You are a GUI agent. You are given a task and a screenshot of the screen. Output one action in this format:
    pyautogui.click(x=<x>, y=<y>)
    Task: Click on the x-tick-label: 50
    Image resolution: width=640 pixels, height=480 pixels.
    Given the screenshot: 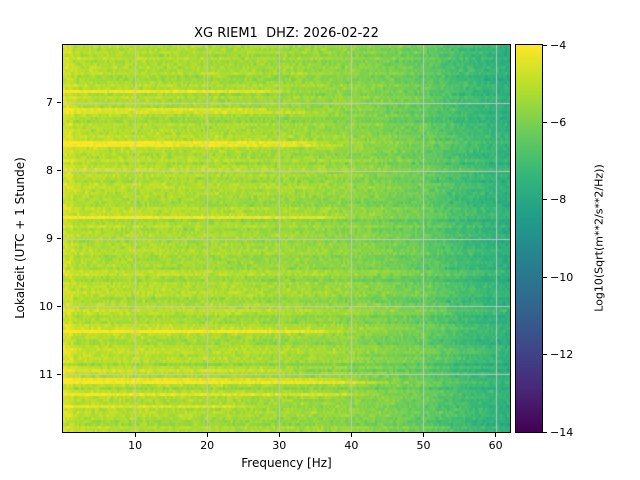 What is the action you would take?
    pyautogui.click(x=423, y=445)
    